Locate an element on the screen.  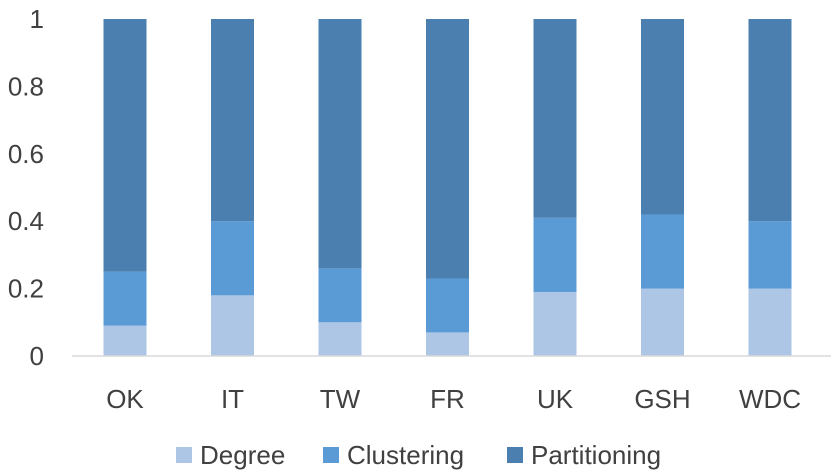
x-tick-label-it: IT is located at coordinates (232, 399).